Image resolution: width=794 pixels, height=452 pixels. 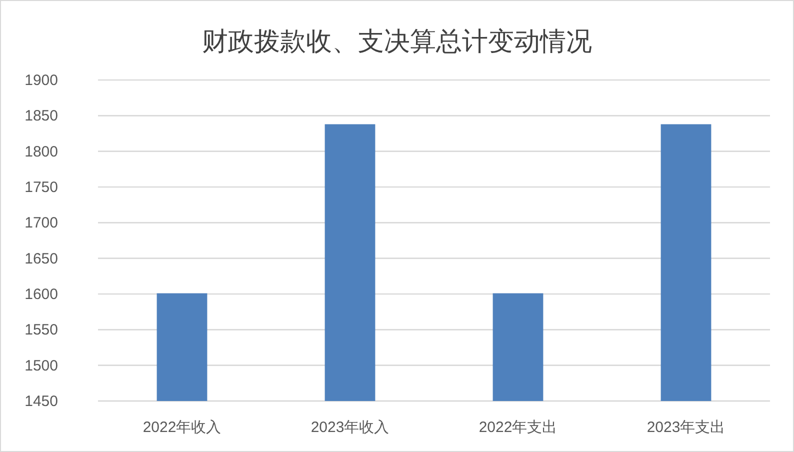 I want to click on y-tick-label: 1750, so click(x=41, y=187).